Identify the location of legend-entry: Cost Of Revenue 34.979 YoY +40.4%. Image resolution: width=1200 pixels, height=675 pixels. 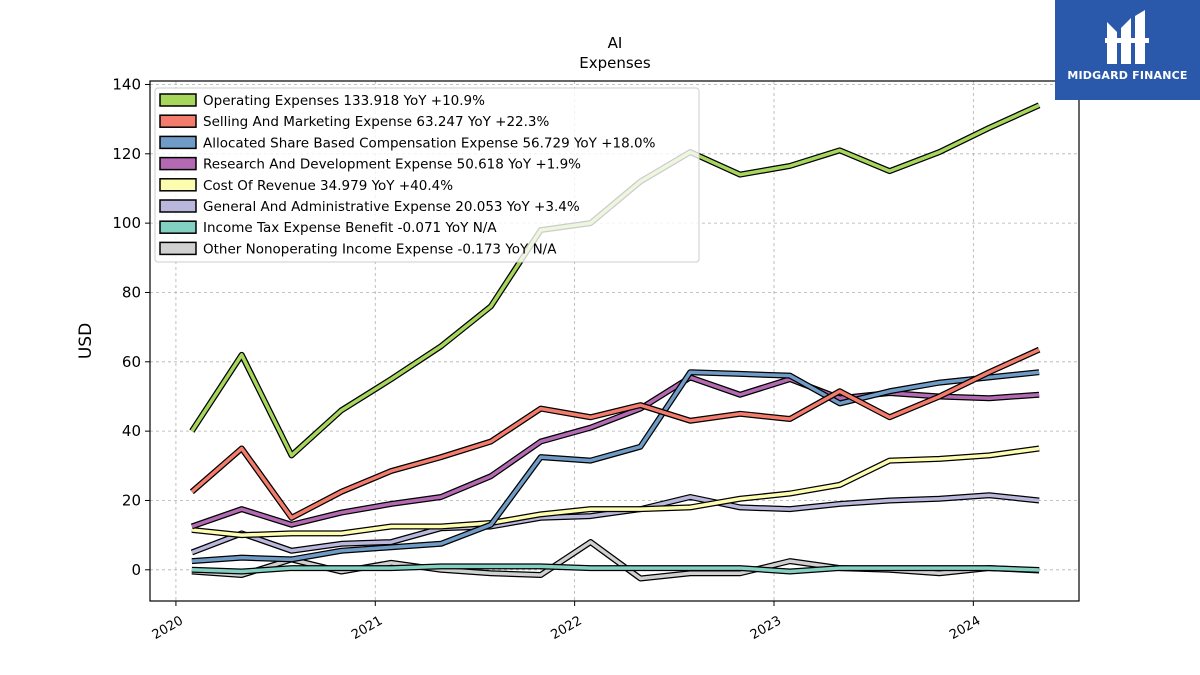
(328, 186).